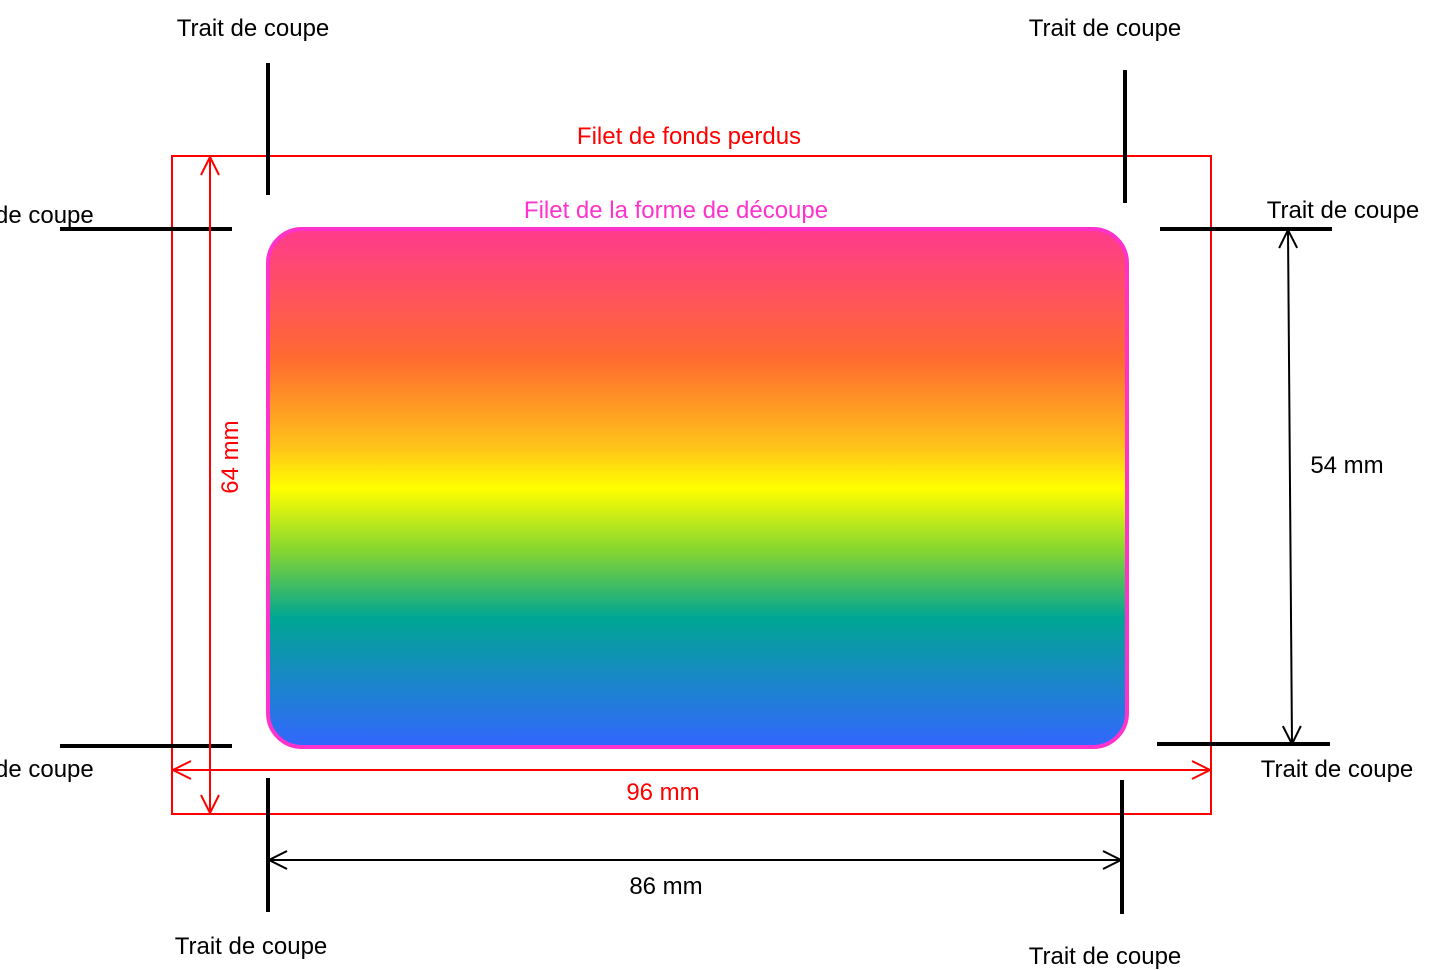  I want to click on dimension-arrow-trim-height, so click(1290, 487).